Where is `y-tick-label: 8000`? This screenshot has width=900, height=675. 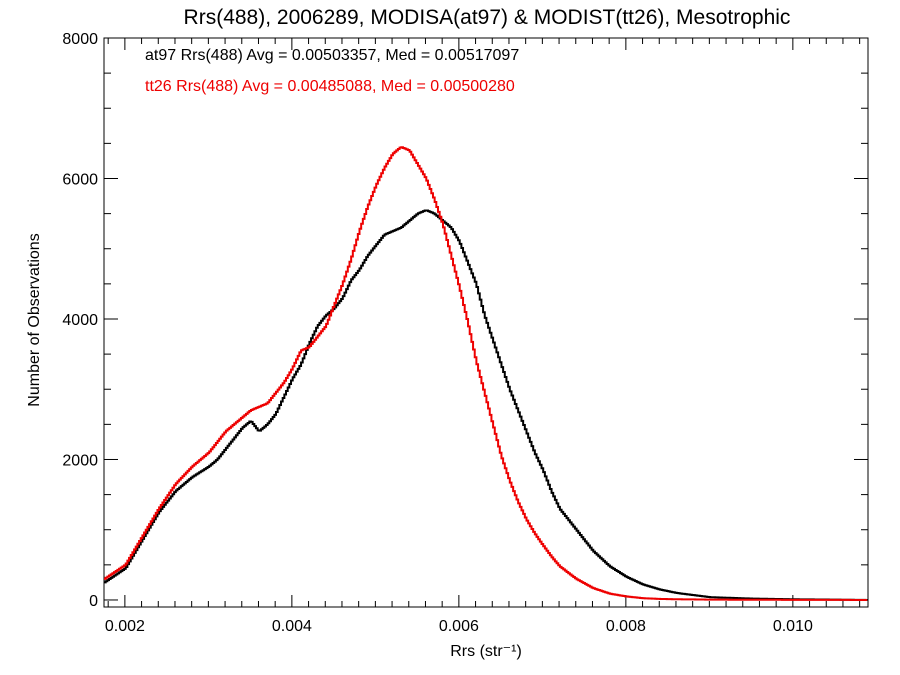 y-tick-label: 8000 is located at coordinates (80, 39).